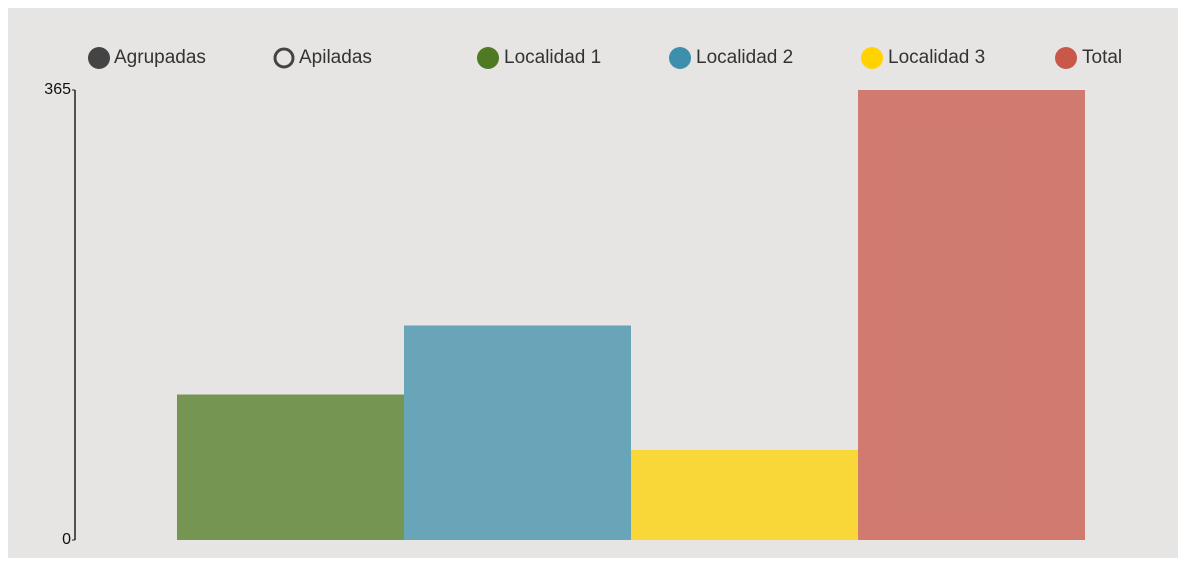  What do you see at coordinates (552, 57) in the screenshot?
I see `legend-label: Localidad 1` at bounding box center [552, 57].